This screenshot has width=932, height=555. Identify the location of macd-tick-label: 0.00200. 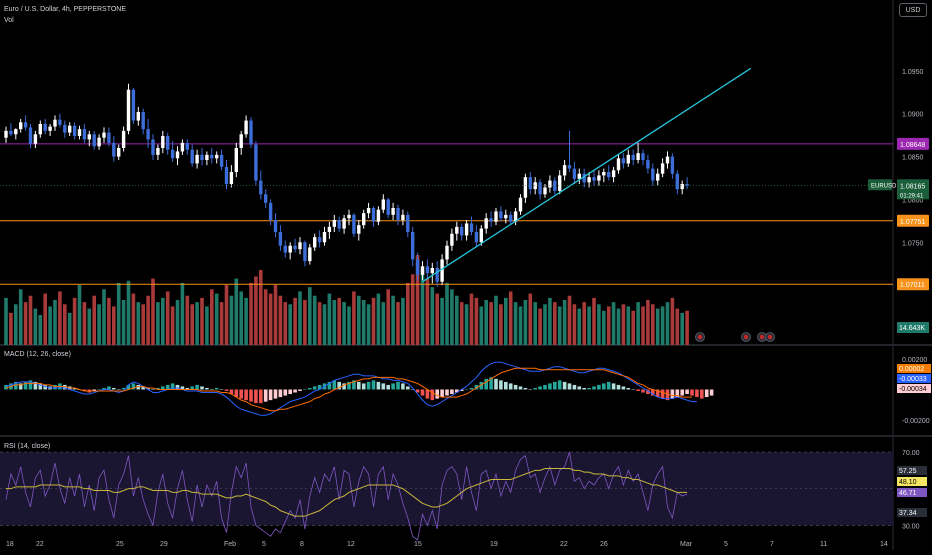
(914, 360).